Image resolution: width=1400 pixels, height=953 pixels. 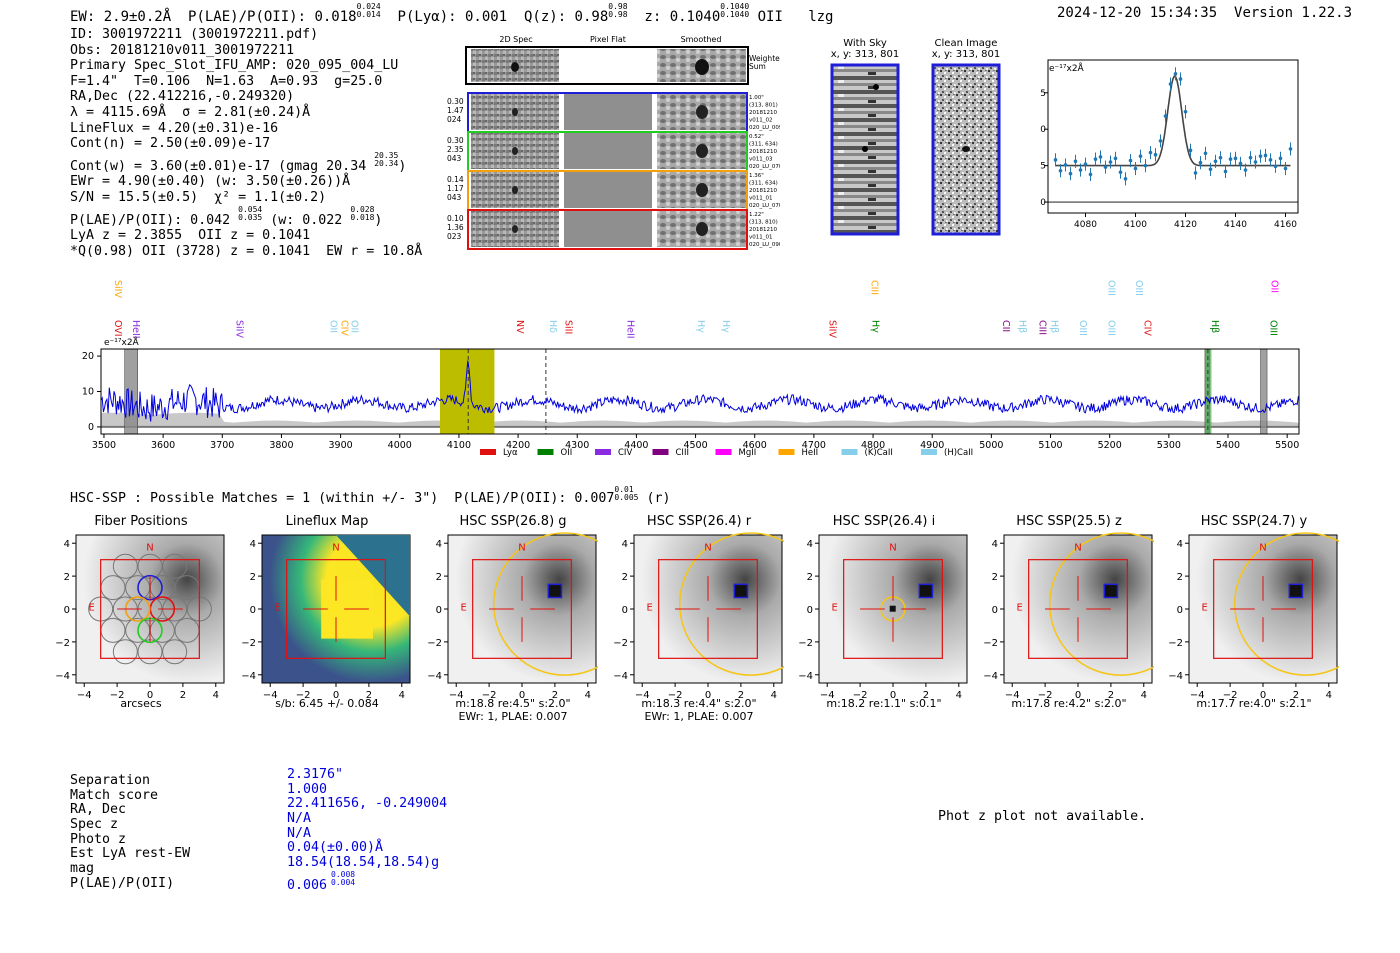 What do you see at coordinates (194, 34) in the screenshot?
I see `info-id: ID: 3001972211 (3001972211.pdf)` at bounding box center [194, 34].